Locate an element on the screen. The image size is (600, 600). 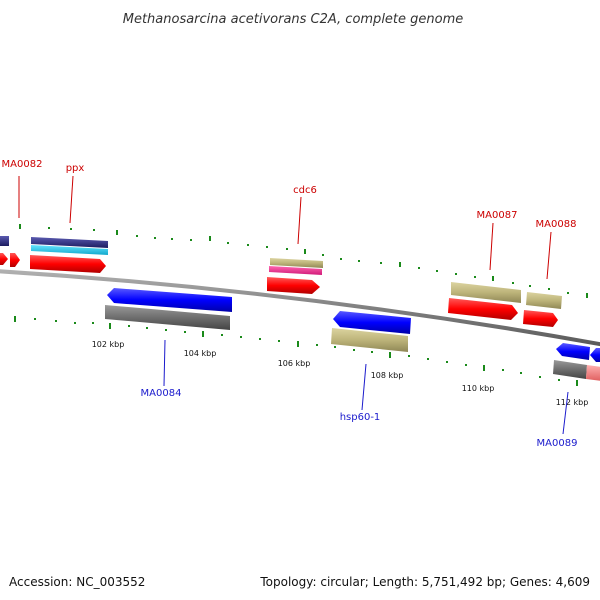
gene-label-ma0087: MA0087 is located at coordinates (497, 215).